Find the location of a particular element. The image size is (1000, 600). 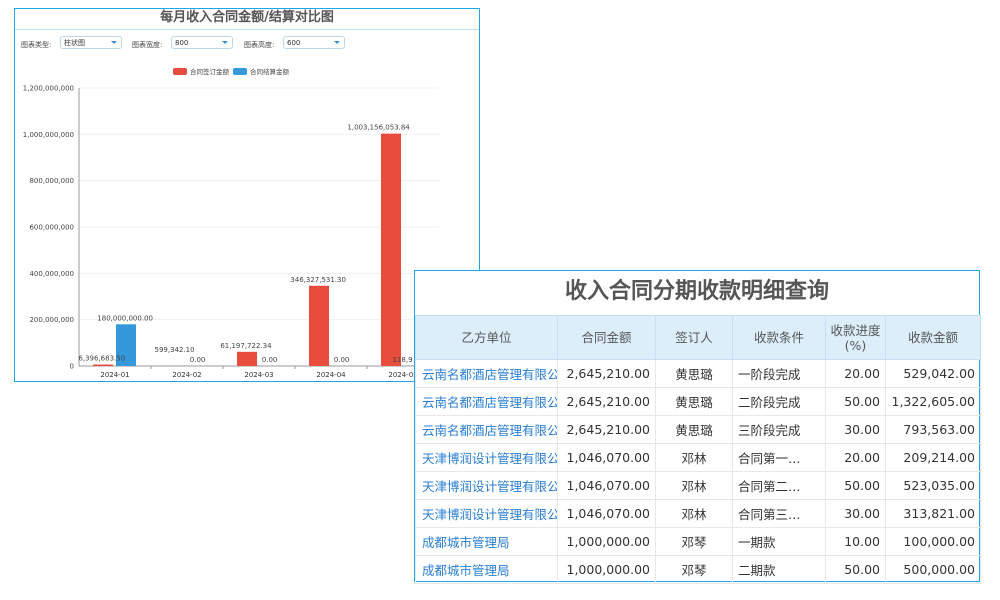

table-row: 成都城市管理局 1,000,000.00 邓琴 二期款 50.00 500,000.00 is located at coordinates (698, 569).